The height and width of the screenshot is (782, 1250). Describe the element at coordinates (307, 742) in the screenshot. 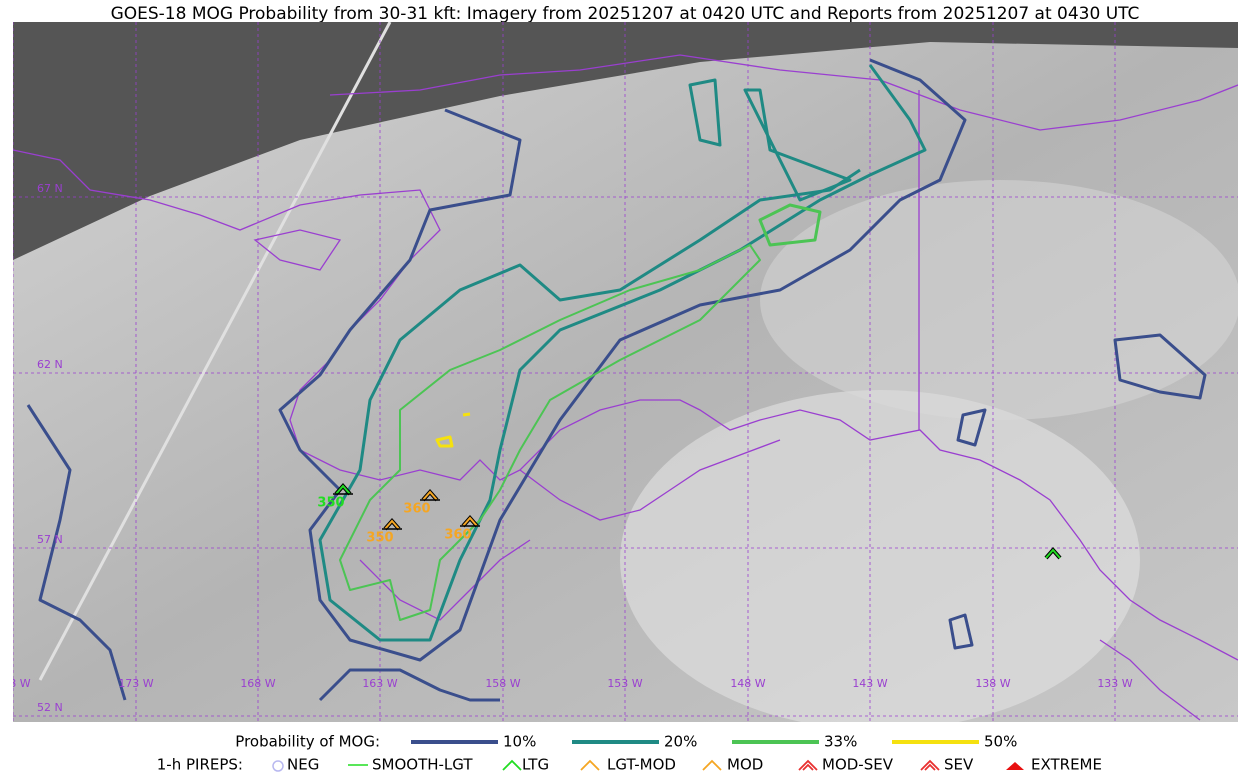

I see `legend-title: Probability of MOG:` at that location.